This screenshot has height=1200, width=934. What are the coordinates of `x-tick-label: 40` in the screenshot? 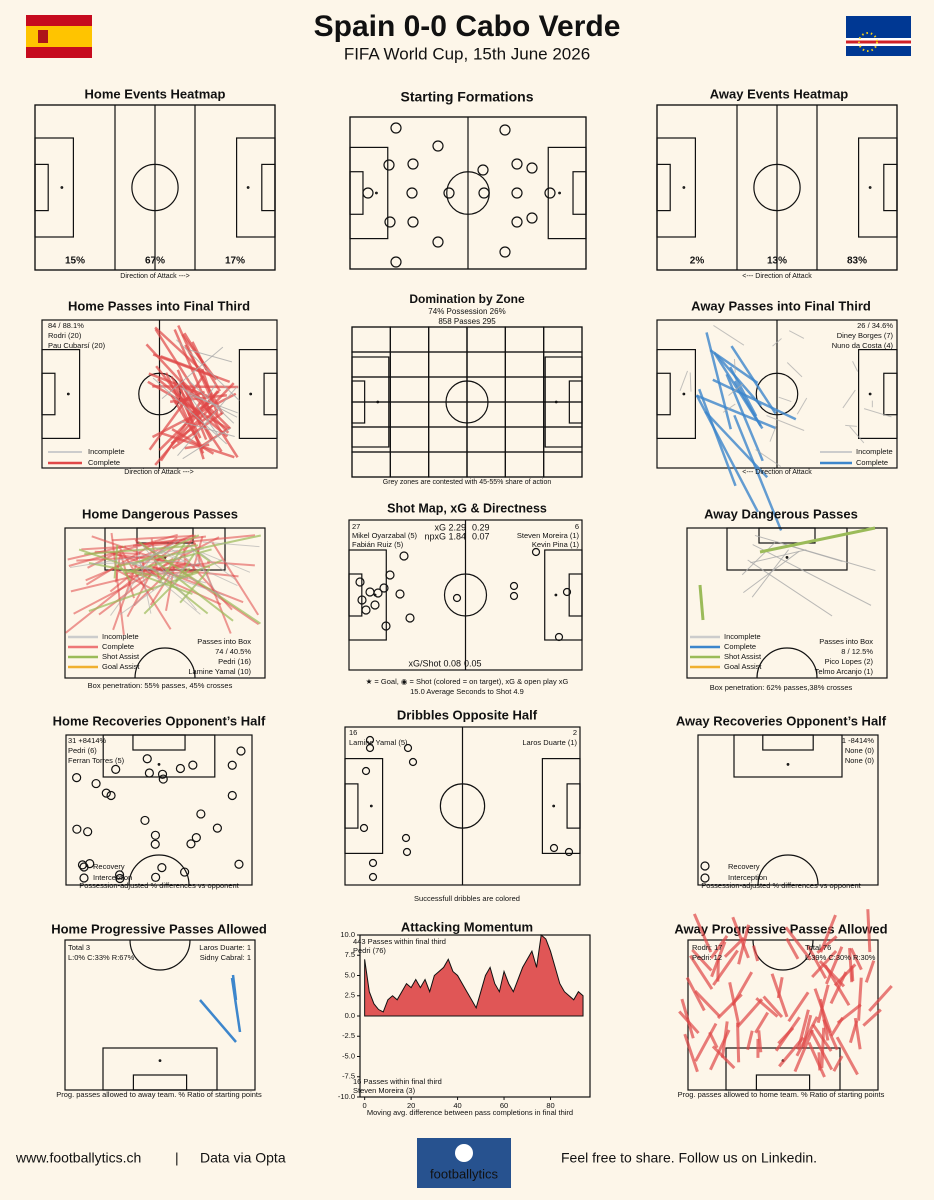 It's located at (457, 1105).